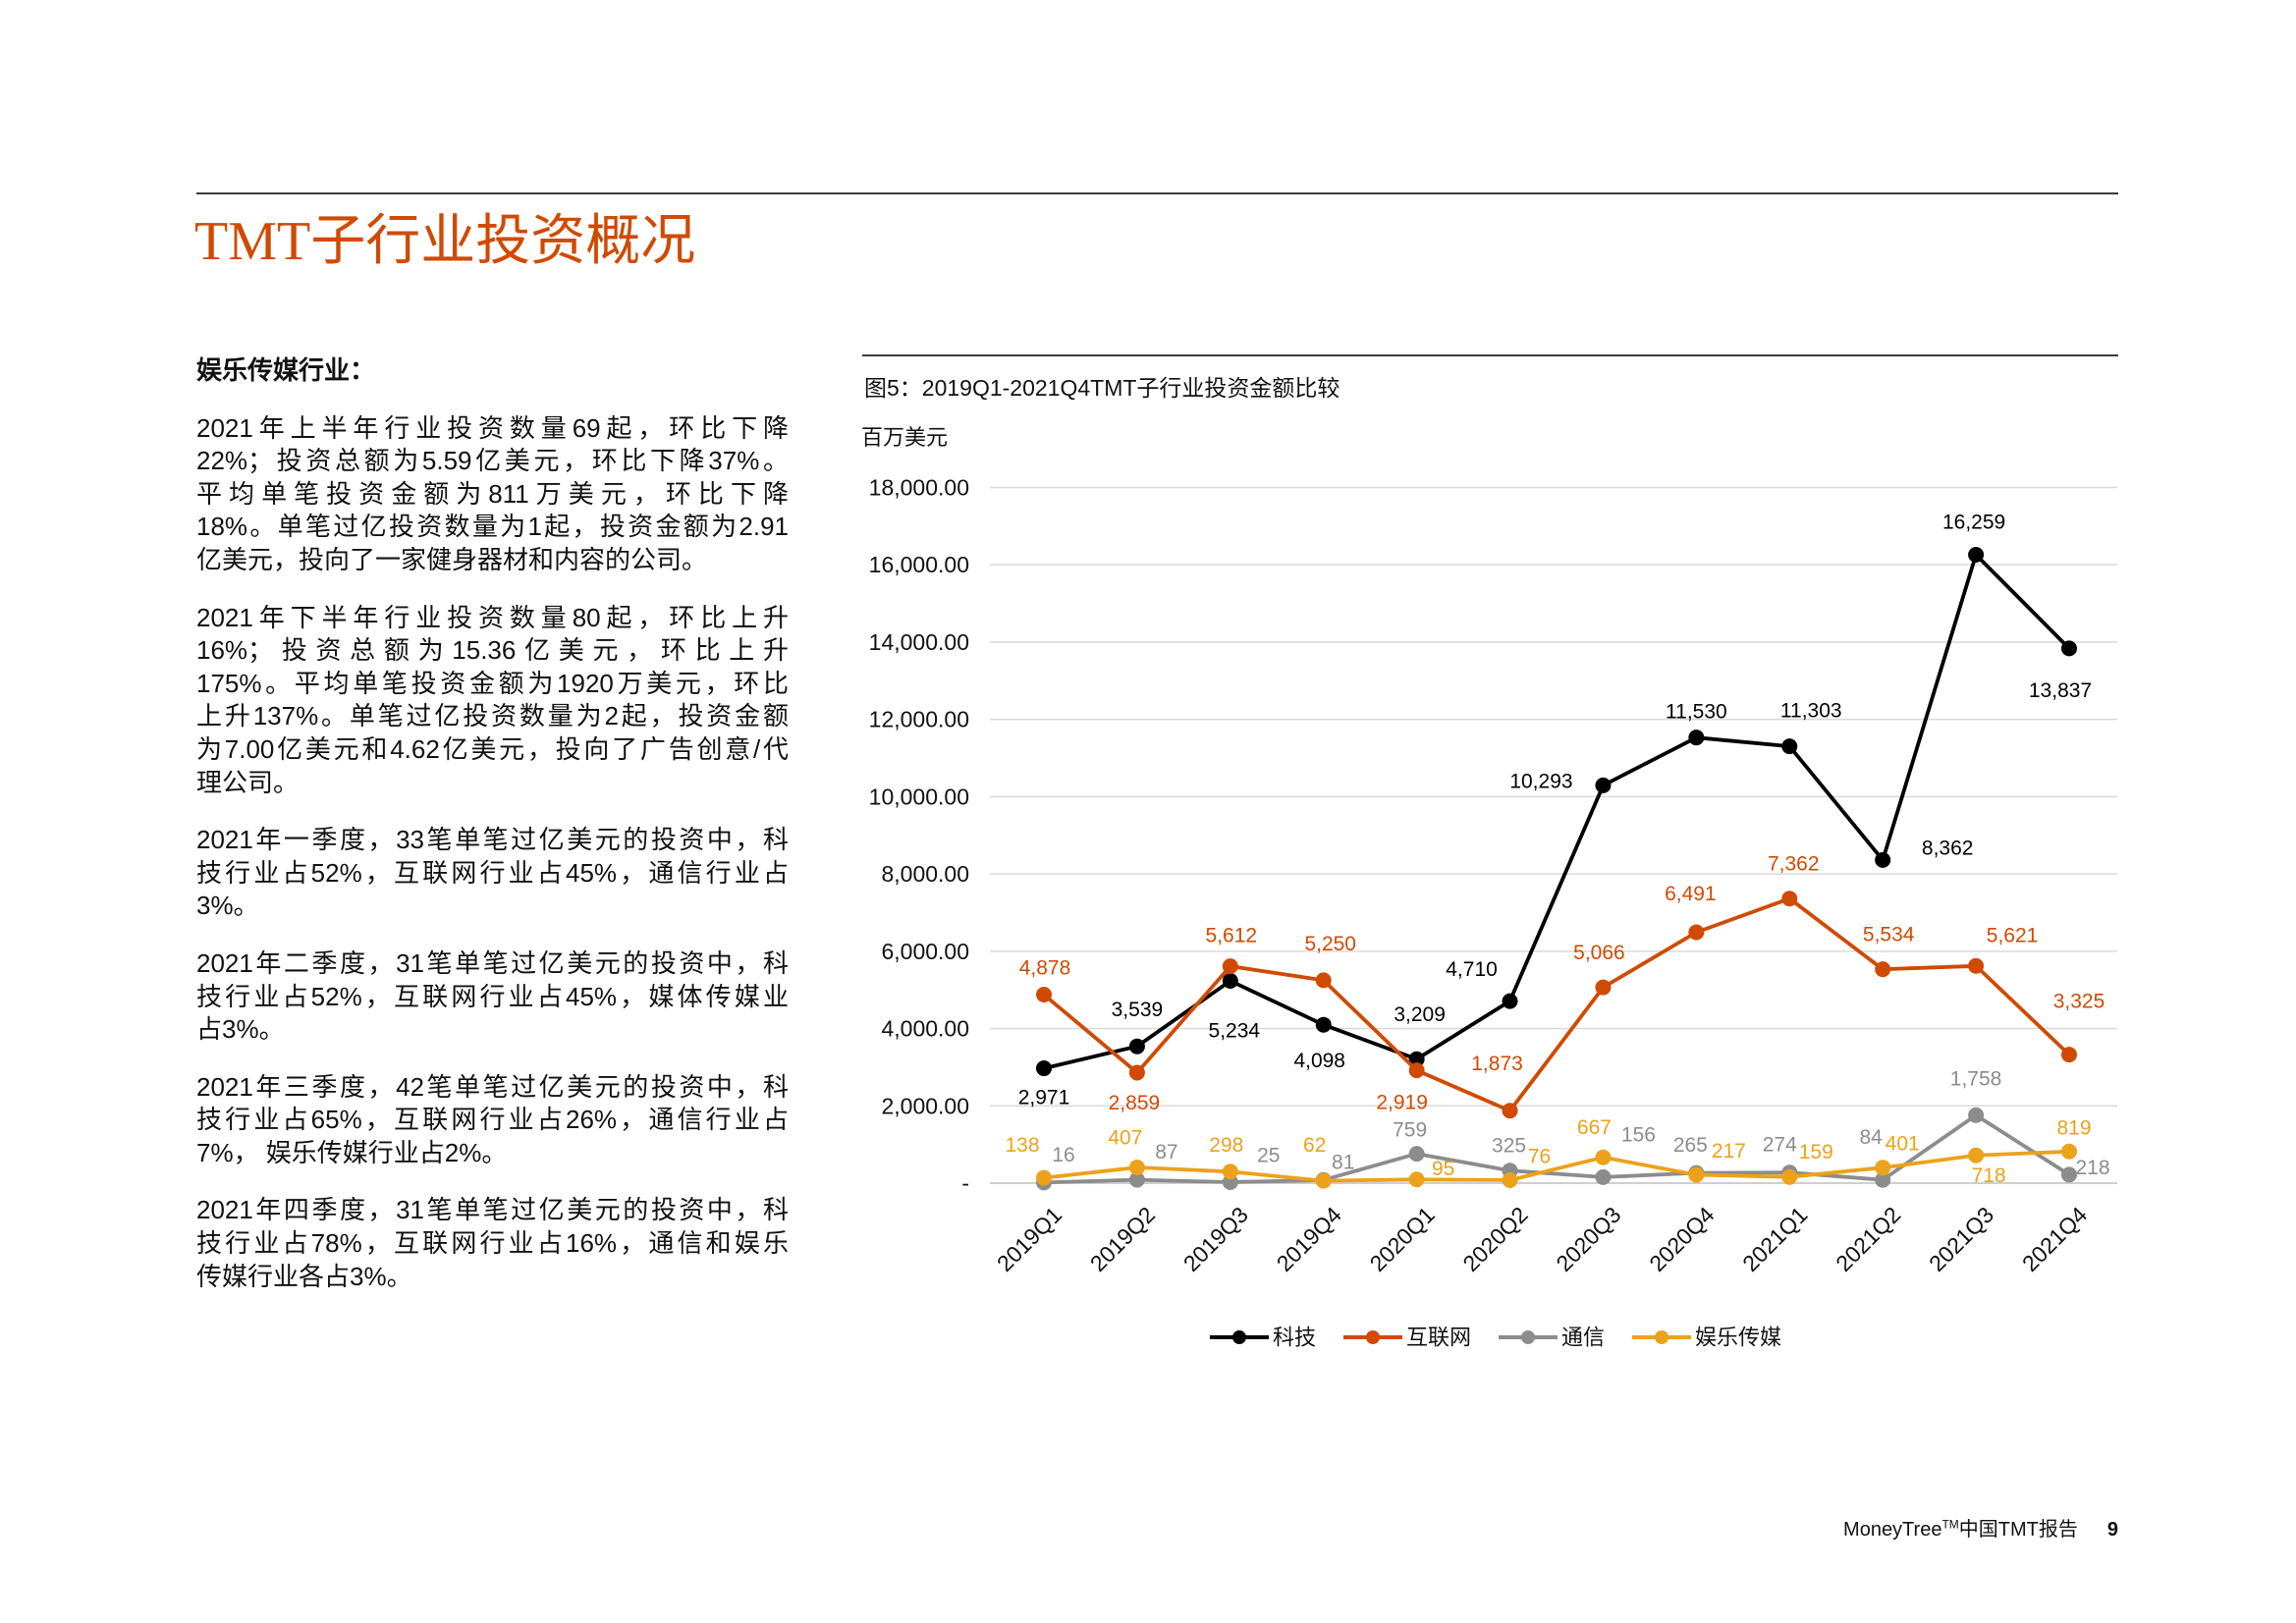 This screenshot has height=1623, width=2296. What do you see at coordinates (1497, 1064) in the screenshot?
I see `data-label-internet: 1,873` at bounding box center [1497, 1064].